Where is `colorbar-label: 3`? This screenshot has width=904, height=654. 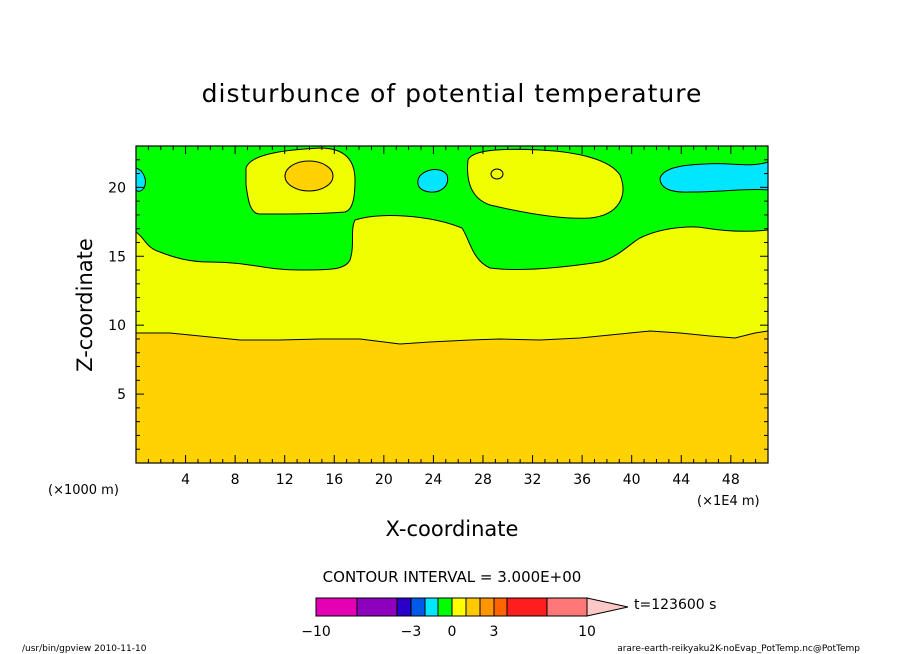
colorbar-label: 3 is located at coordinates (494, 632).